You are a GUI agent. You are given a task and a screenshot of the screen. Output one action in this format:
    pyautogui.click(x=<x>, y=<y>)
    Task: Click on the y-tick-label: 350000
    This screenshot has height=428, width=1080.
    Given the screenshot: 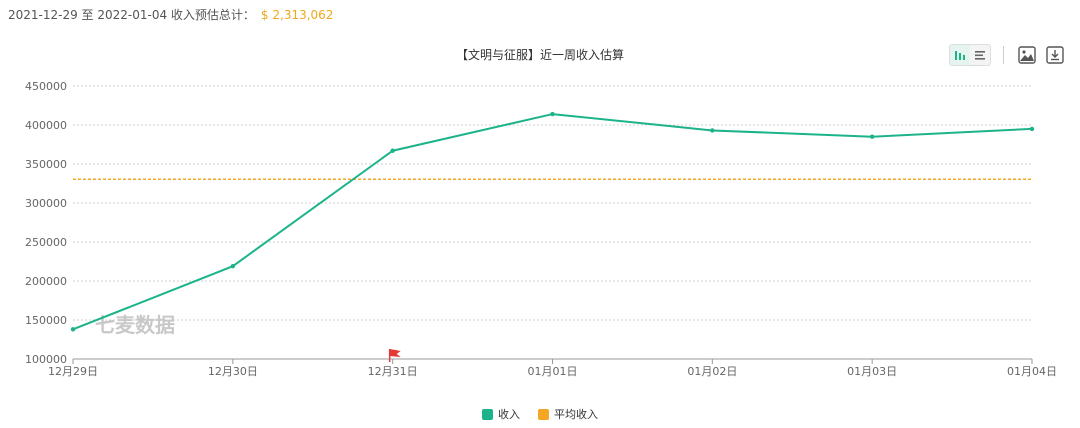 What is the action you would take?
    pyautogui.click(x=46, y=164)
    